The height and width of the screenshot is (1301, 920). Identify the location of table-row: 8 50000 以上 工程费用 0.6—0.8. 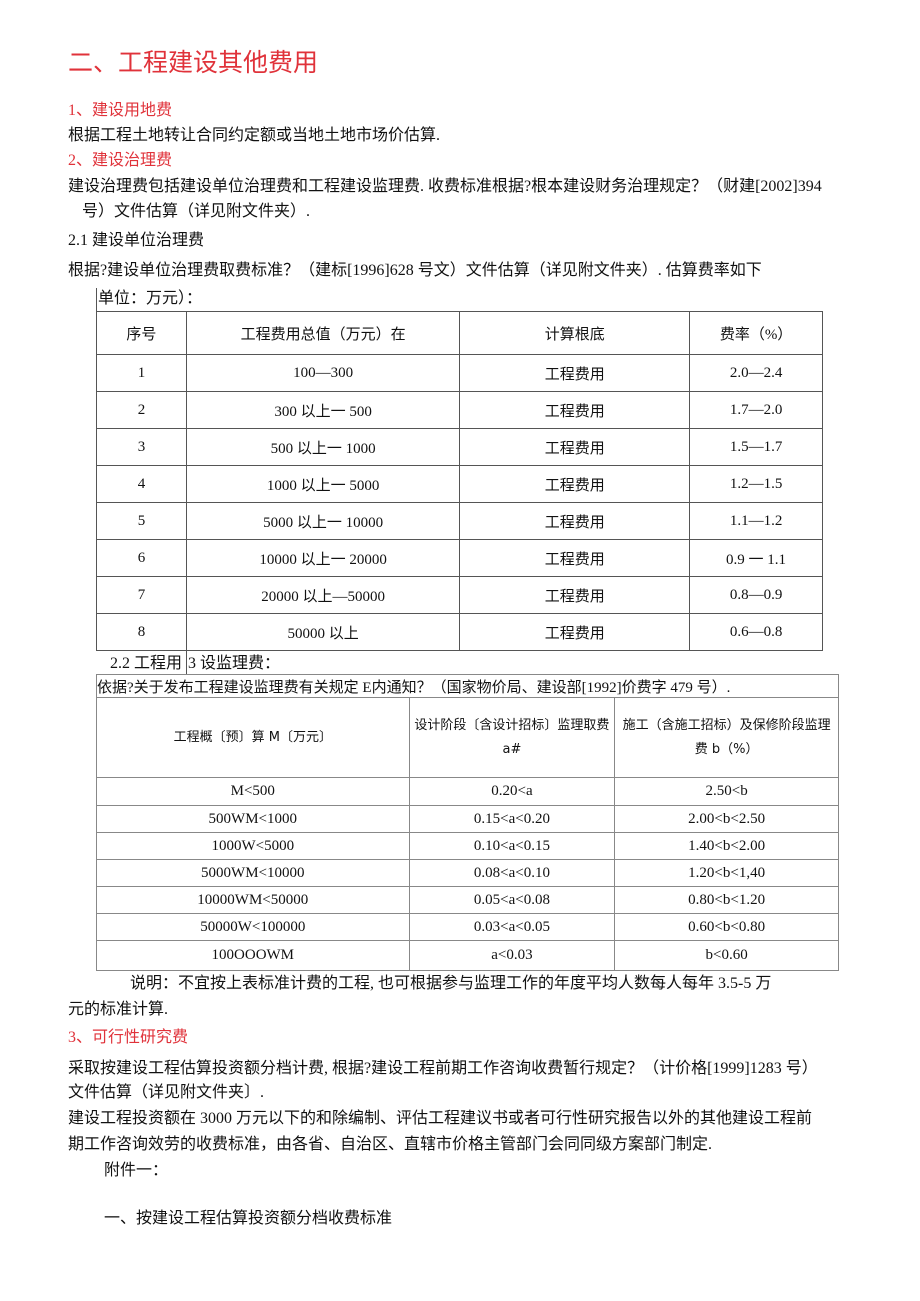
(459, 632).